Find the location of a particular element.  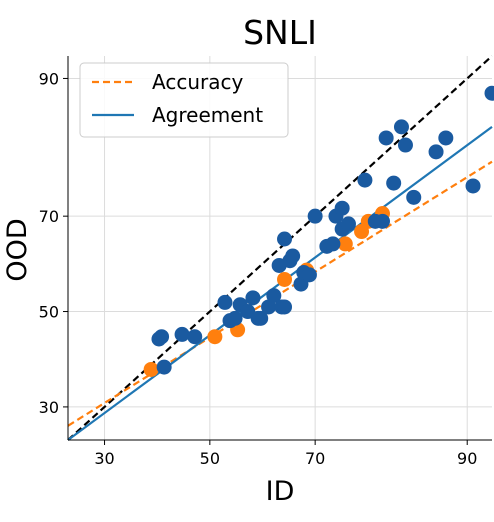

x-tick-label: 90 is located at coordinates (467, 458).